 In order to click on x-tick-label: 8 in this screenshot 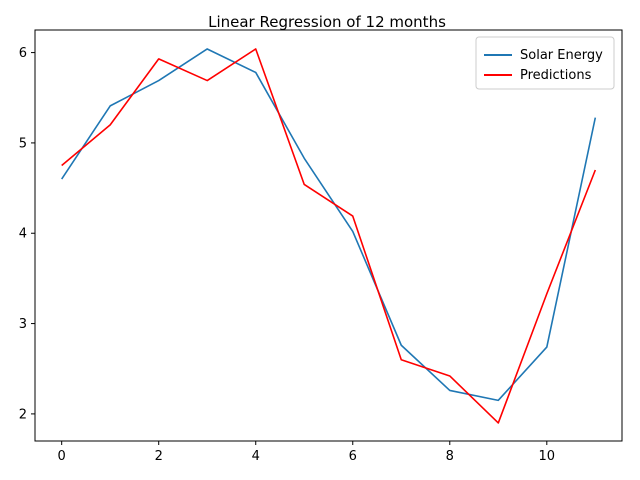, I will do `click(450, 456)`.